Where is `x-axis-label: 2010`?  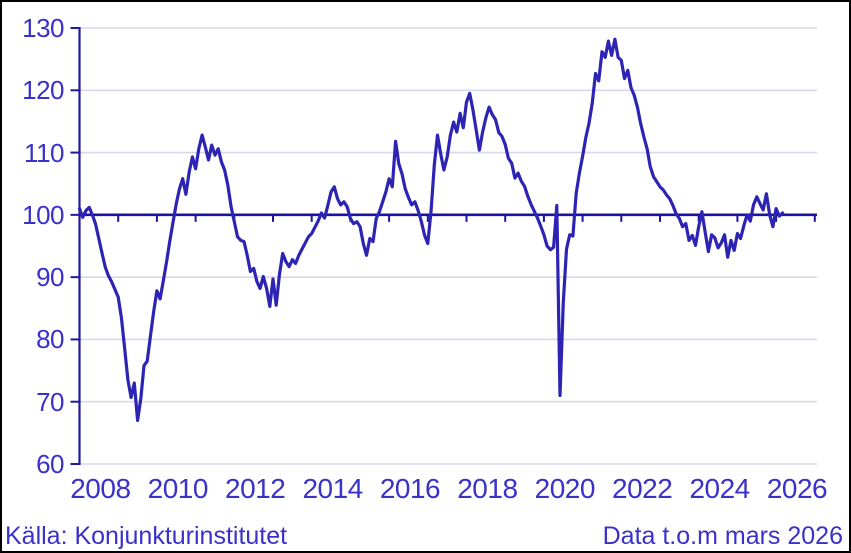
x-axis-label: 2010 is located at coordinates (178, 488).